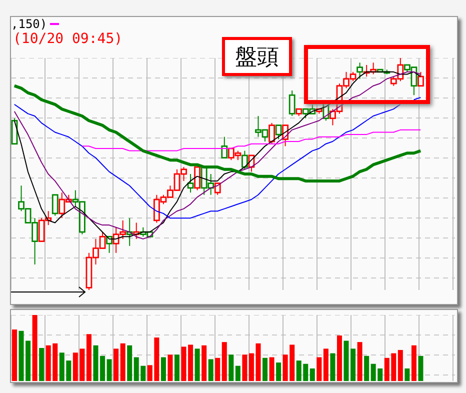 Image resolution: width=466 pixels, height=393 pixels. What do you see at coordinates (68, 39) in the screenshot?
I see `text: (10/20 09:45)` at bounding box center [68, 39].